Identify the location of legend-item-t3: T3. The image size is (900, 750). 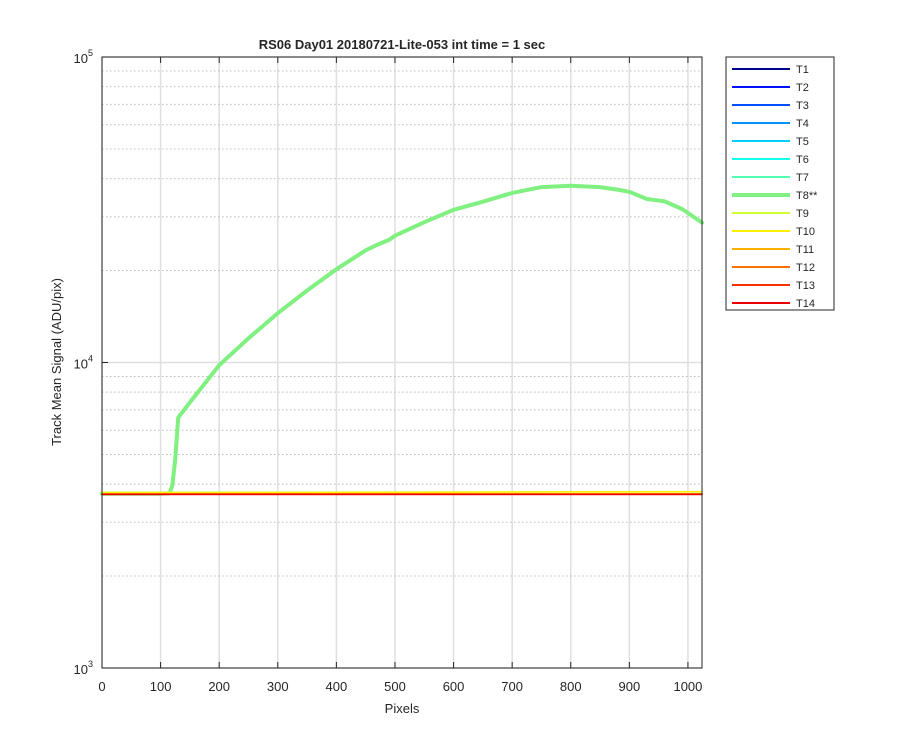
(770, 106).